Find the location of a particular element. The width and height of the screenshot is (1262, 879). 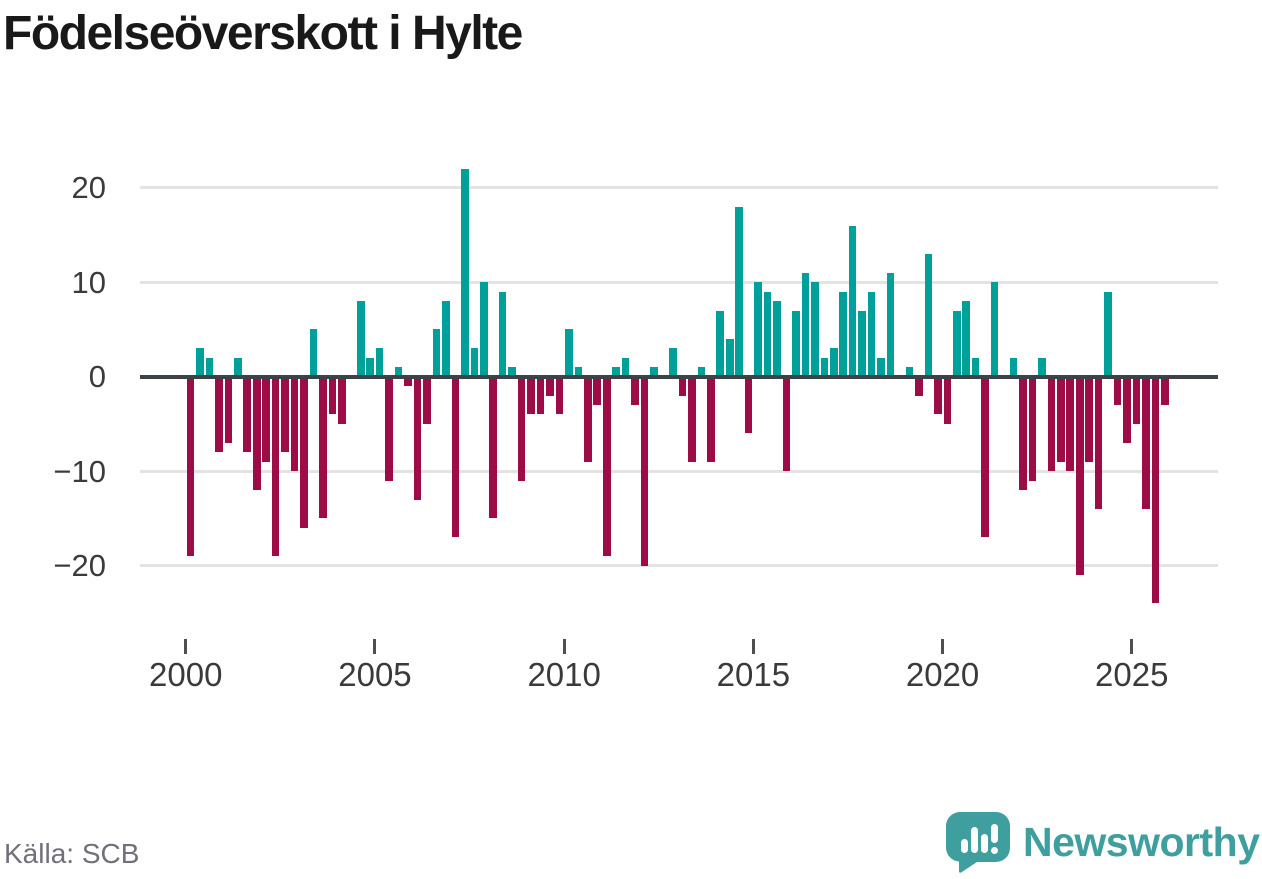

x-axis-tick-2020 is located at coordinates (943, 646).